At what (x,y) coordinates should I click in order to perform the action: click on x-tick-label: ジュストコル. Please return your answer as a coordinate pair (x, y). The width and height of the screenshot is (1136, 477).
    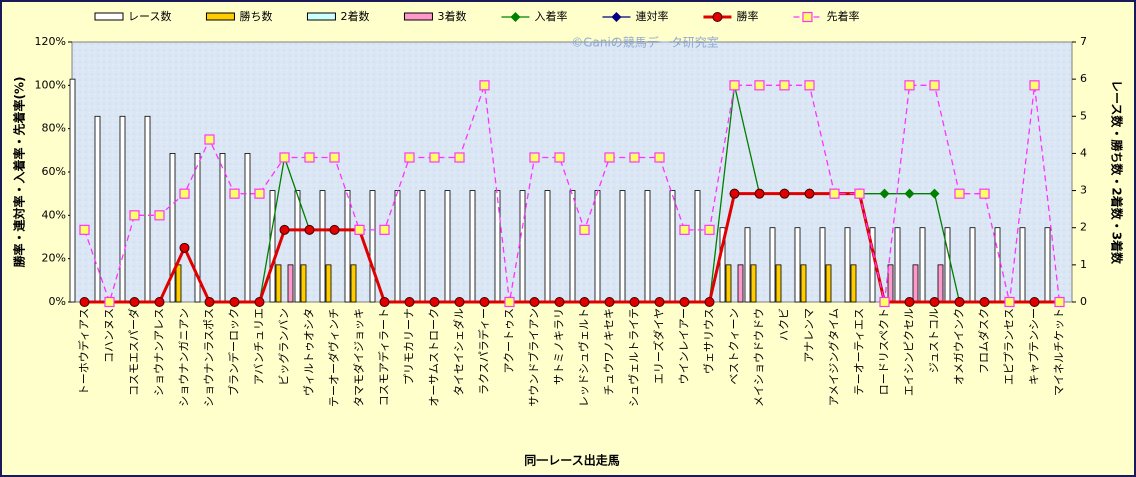
    Looking at the image, I should click on (934, 340).